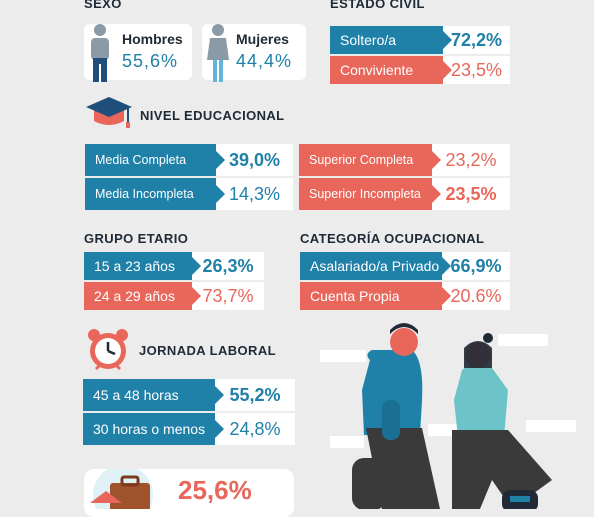 The height and width of the screenshot is (517, 594). Describe the element at coordinates (155, 160) in the screenshot. I see `media-completa-label: Media Completa` at that location.